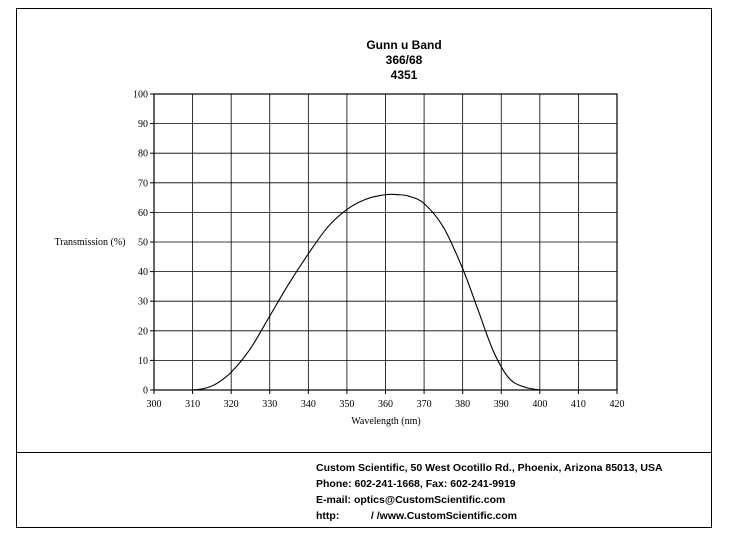 The height and width of the screenshot is (535, 729). What do you see at coordinates (308, 404) in the screenshot?
I see `x-tick-label: 340` at bounding box center [308, 404].